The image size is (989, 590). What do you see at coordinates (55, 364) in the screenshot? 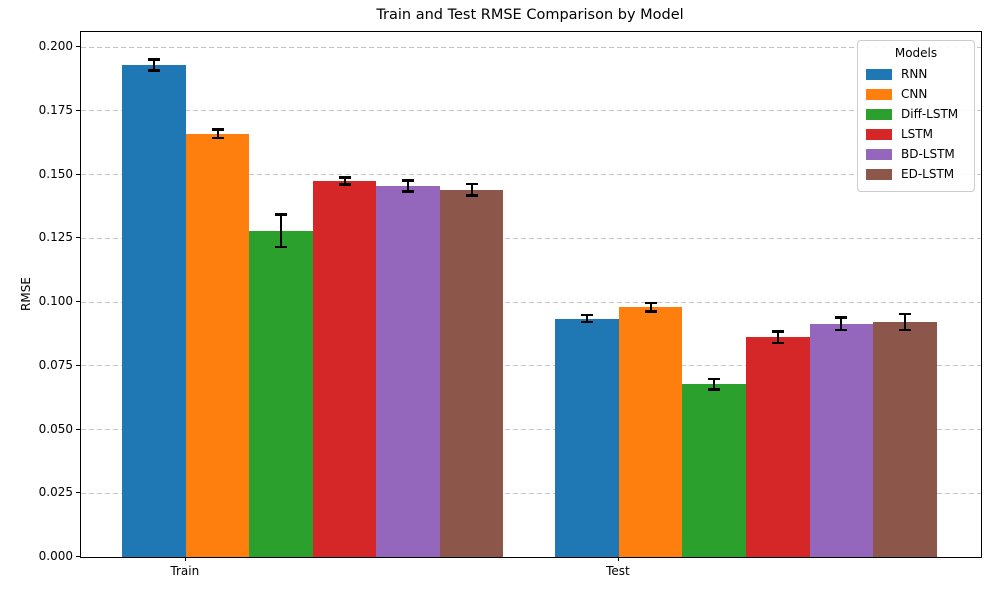
I see `y-tick-label: 0.075` at bounding box center [55, 364].